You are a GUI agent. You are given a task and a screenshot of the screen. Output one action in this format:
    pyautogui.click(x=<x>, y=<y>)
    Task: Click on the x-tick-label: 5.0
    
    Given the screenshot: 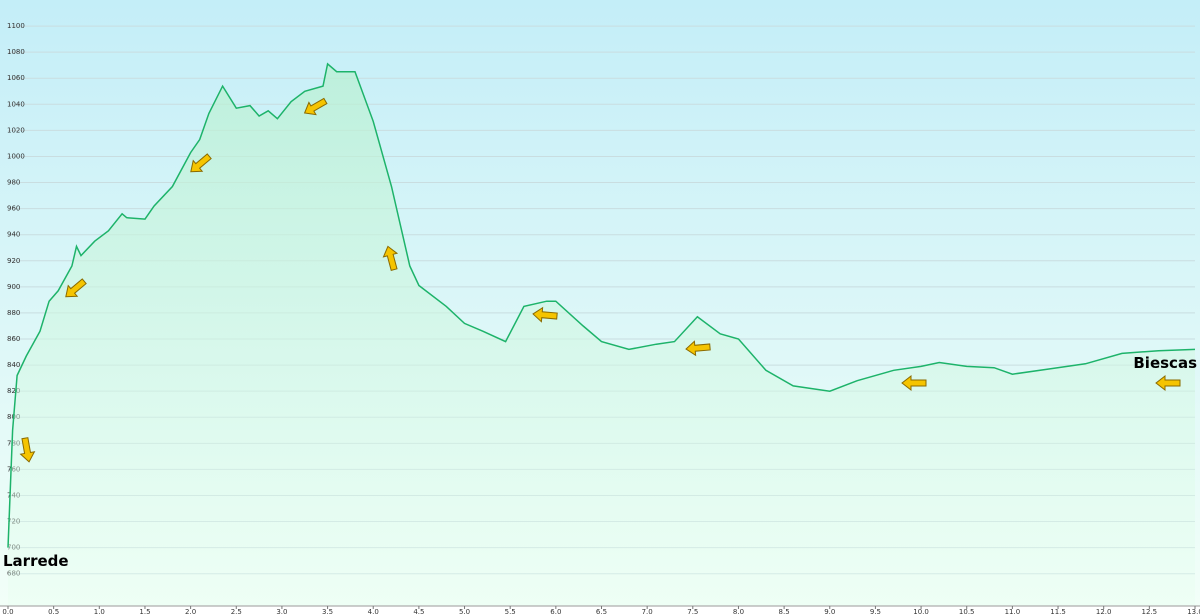 What is the action you would take?
    pyautogui.click(x=464, y=611)
    